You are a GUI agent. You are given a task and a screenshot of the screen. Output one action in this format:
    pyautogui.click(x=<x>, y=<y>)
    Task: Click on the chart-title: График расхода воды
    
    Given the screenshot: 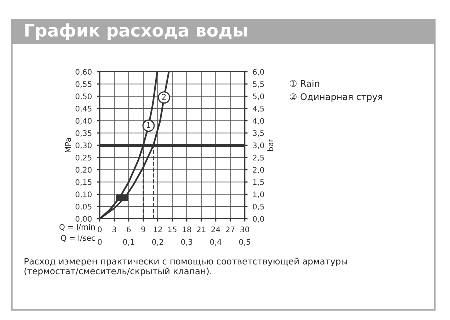 What is the action you would take?
    pyautogui.click(x=136, y=32)
    